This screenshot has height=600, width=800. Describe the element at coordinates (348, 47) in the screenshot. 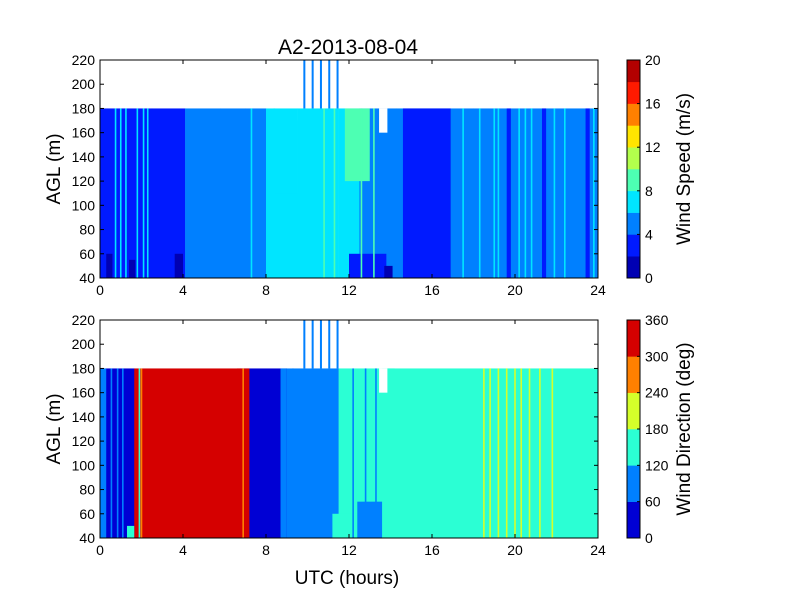

I see `figure-title: A2-2013-08-04` at that location.